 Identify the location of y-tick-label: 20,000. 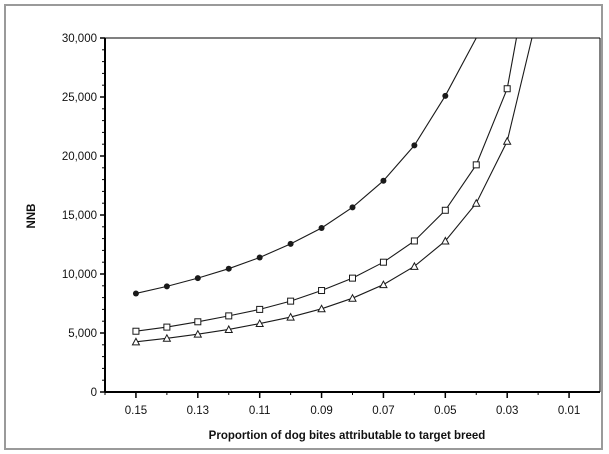
(79, 157).